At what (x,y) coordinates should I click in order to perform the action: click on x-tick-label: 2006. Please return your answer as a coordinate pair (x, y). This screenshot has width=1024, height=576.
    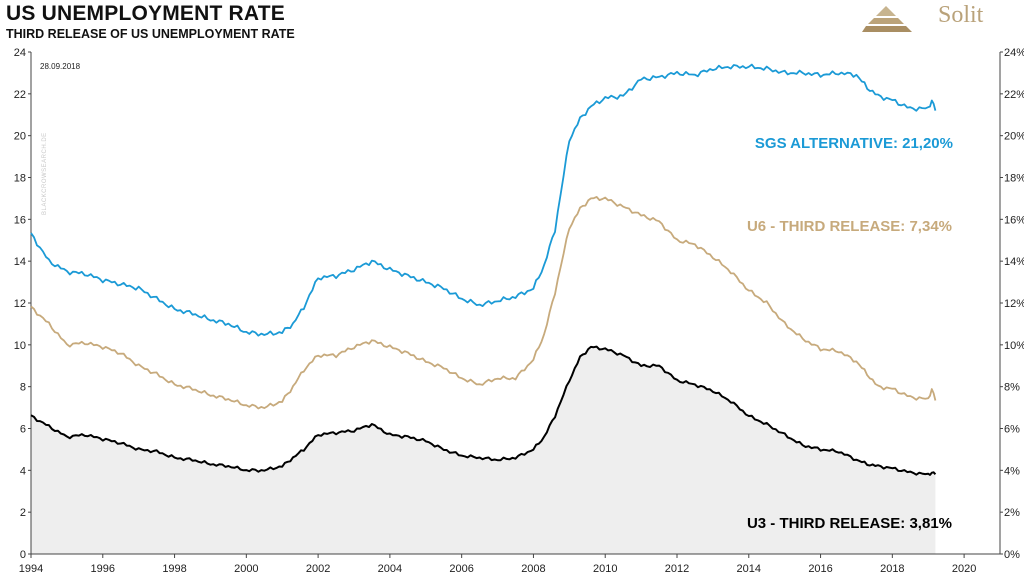
    Looking at the image, I should click on (461, 569).